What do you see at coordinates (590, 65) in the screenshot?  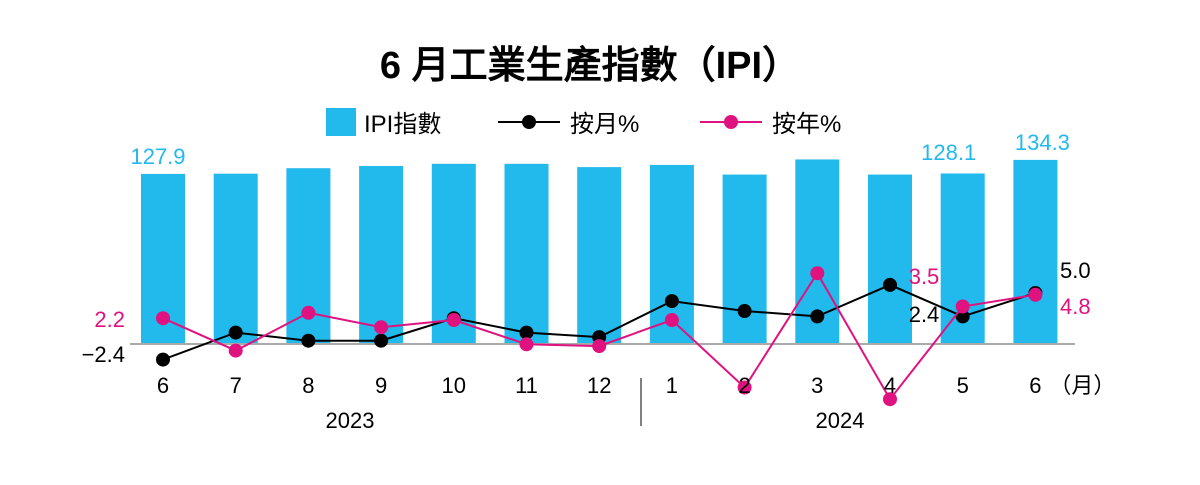 I see `chart-title: 6 月工業生產指數（IPI）` at bounding box center [590, 65].